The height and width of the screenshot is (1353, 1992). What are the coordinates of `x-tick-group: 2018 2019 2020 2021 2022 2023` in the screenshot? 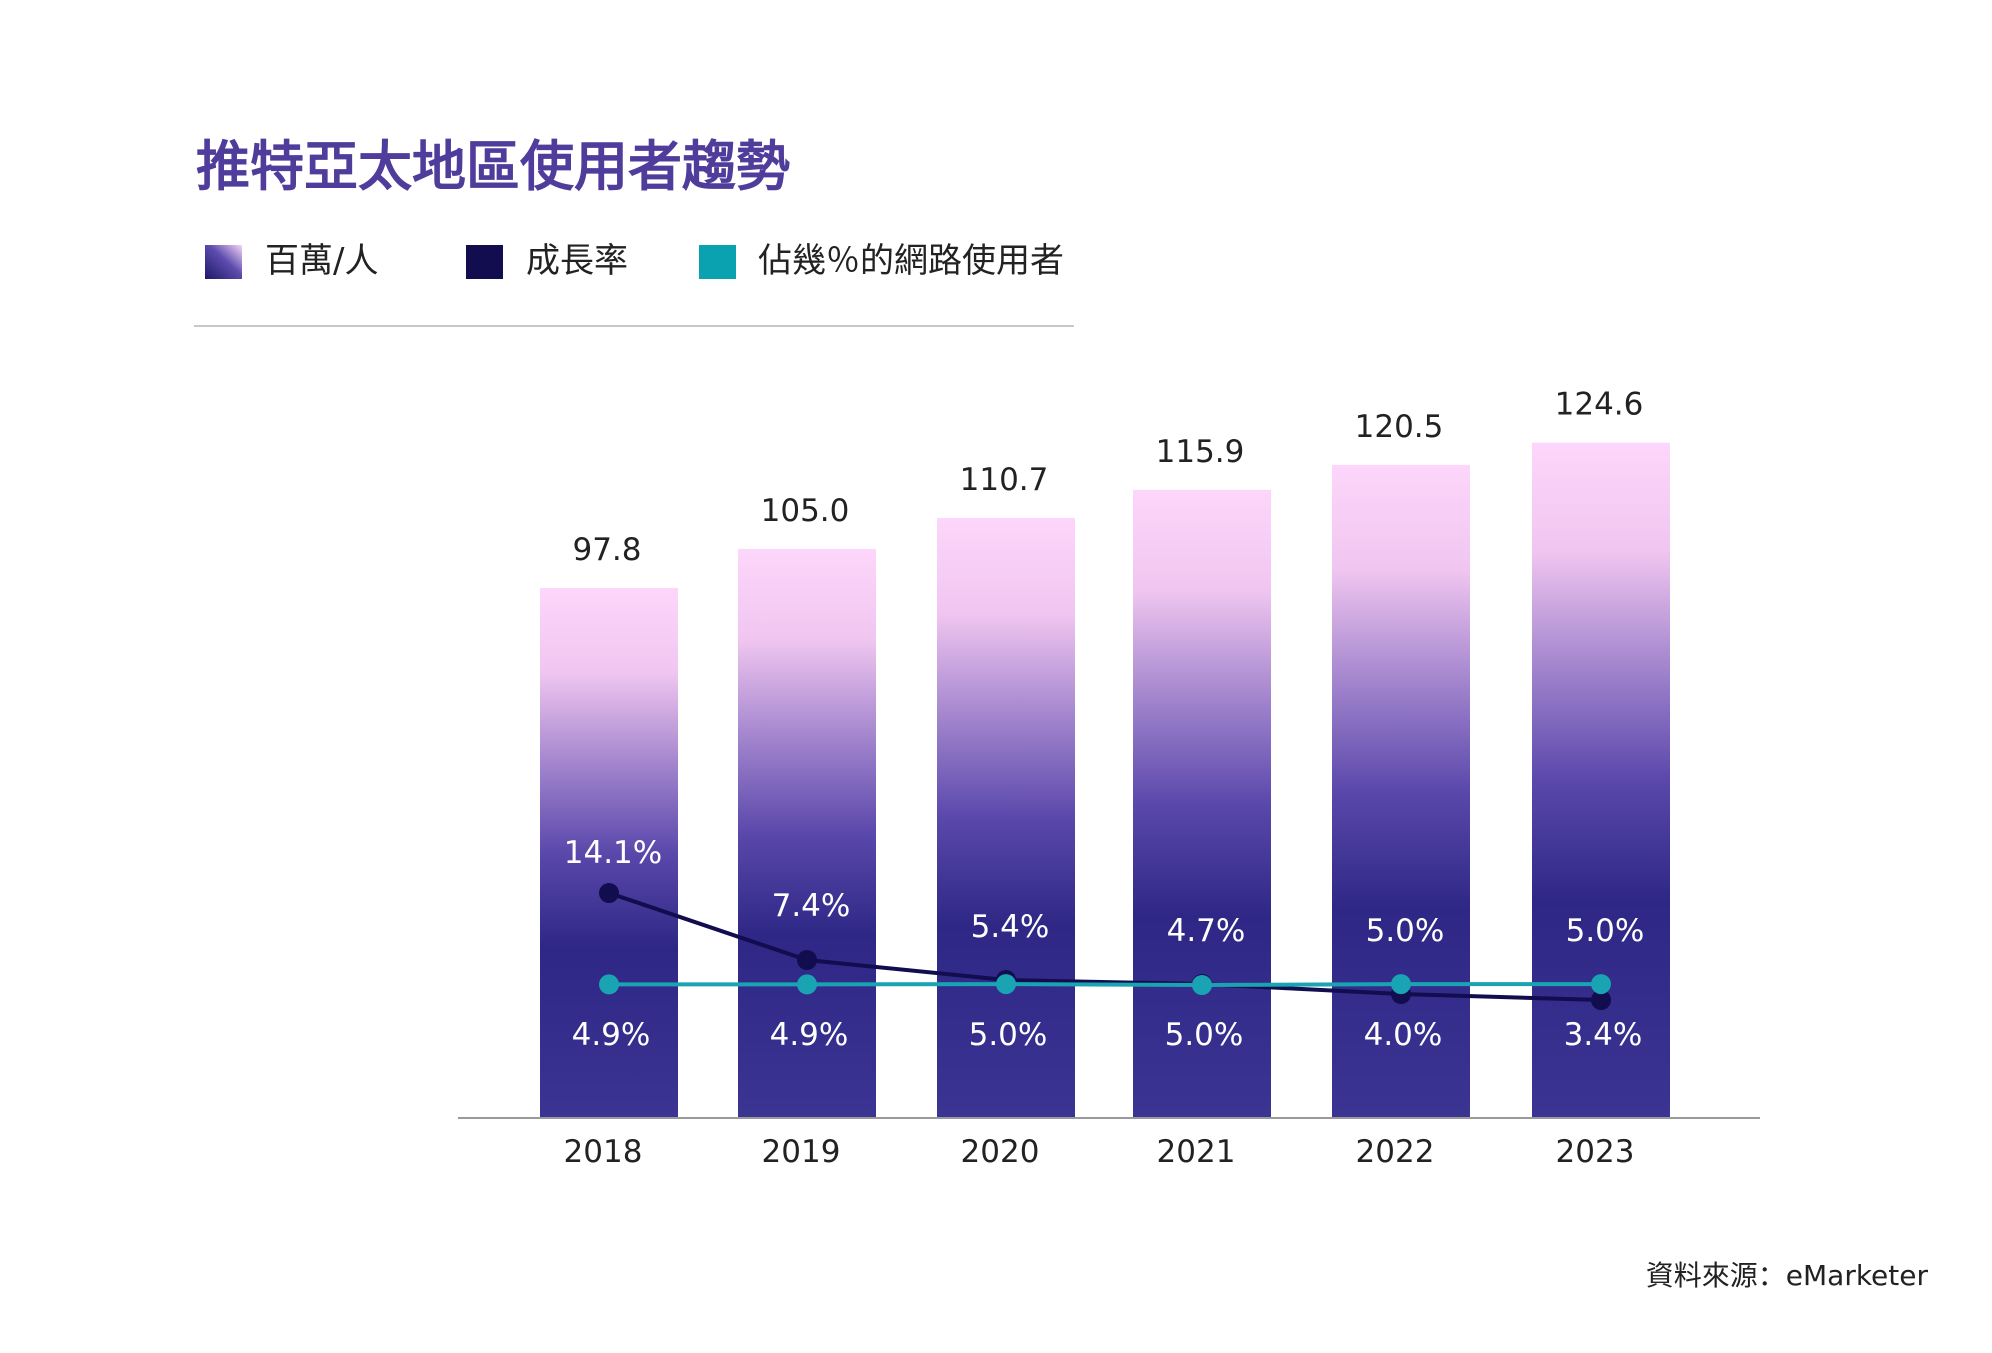 It's located at (1099, 1152).